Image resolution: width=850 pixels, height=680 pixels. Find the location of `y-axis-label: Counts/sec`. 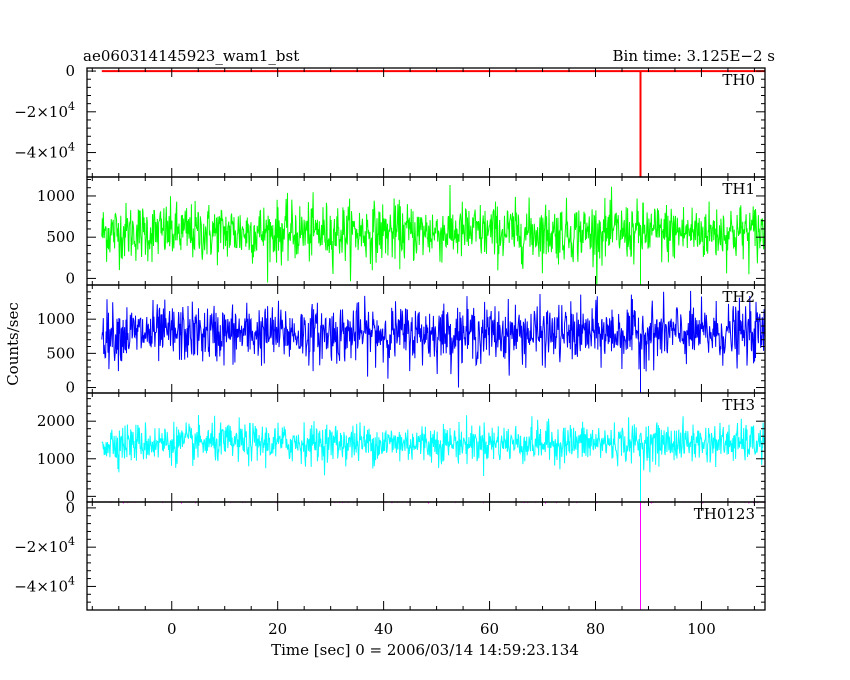

y-axis-label: Counts/sec is located at coordinates (13, 344).